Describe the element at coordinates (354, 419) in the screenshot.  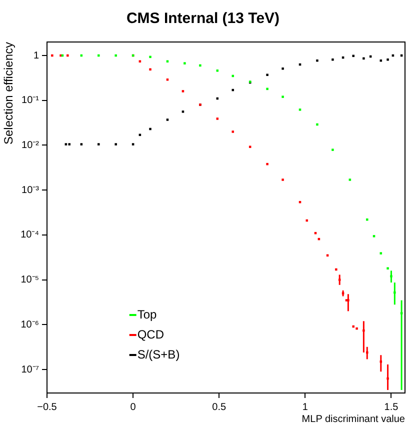
I see `x-axis-title: MLP discriminant value` at that location.